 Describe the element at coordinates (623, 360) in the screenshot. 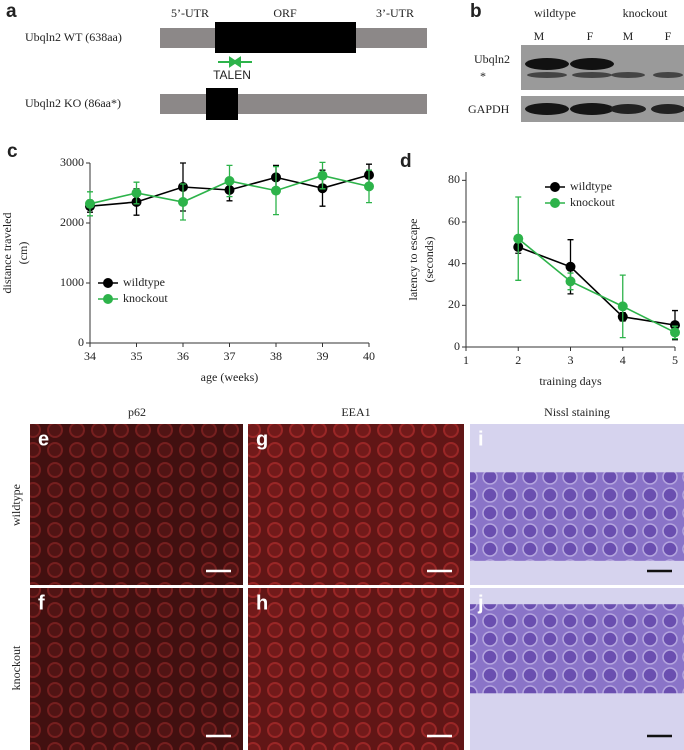

I see `x-tick-label: 4` at that location.